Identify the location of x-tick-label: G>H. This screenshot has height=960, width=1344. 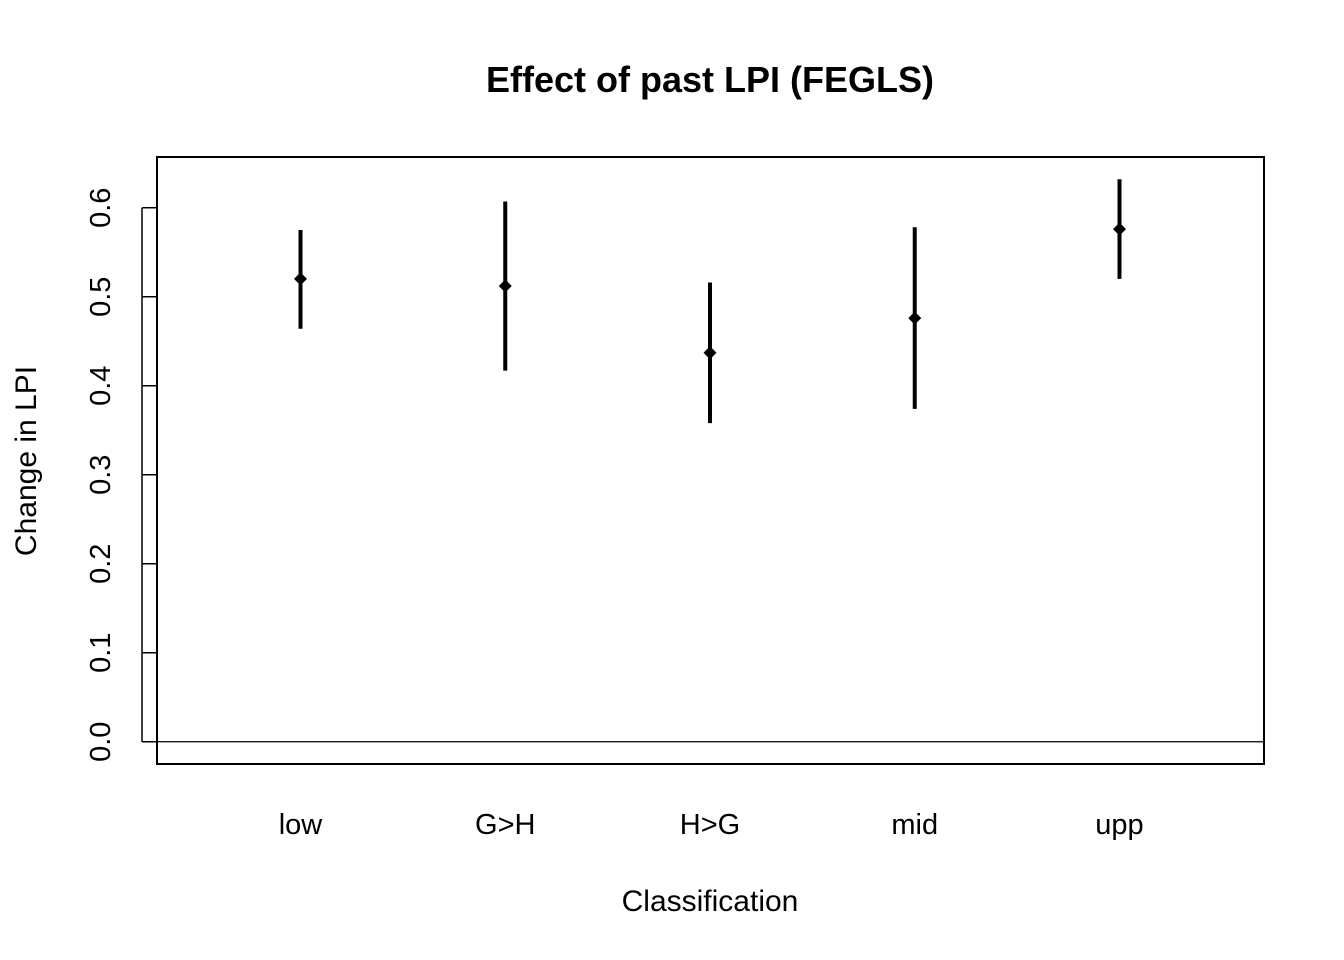
(505, 825).